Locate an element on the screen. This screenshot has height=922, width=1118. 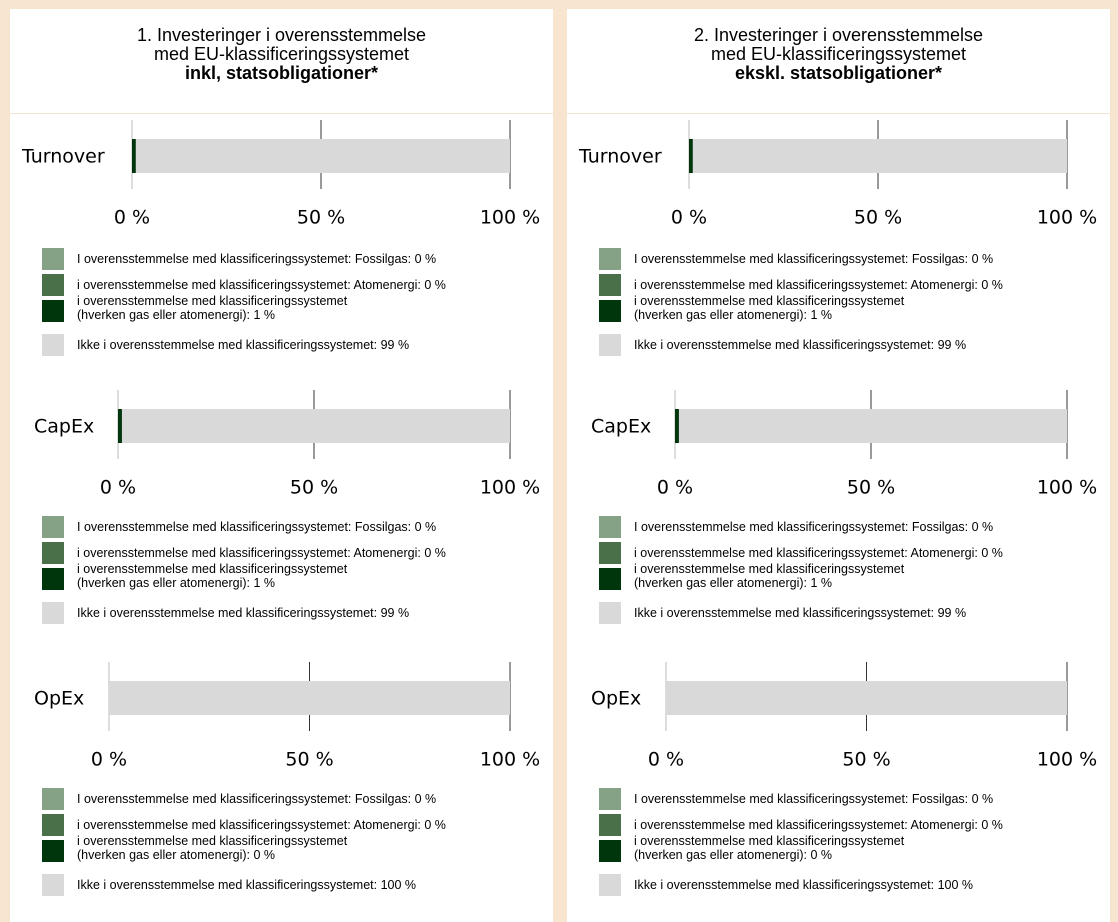
panel-2-opex-tick-label-50: 50 % is located at coordinates (866, 760).